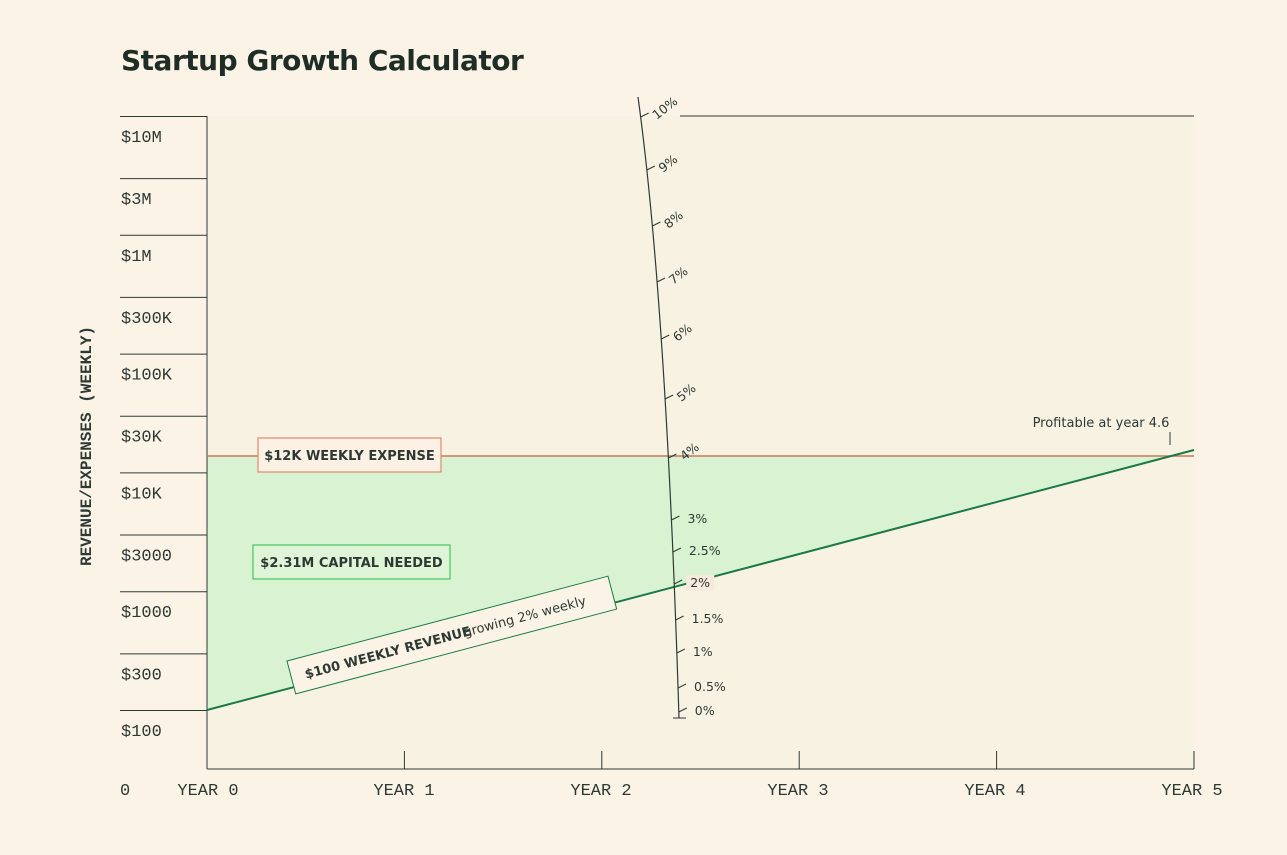 The image size is (1287, 855). I want to click on y-tick-label: $3000, so click(146, 557).